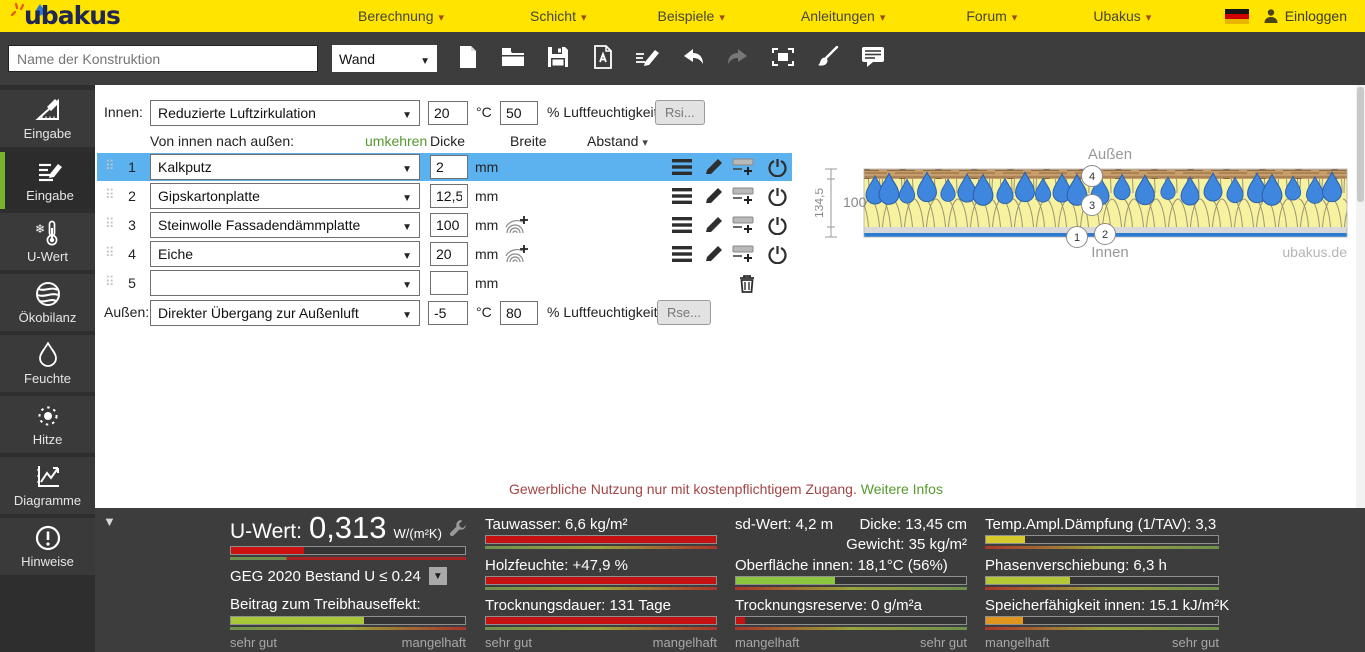 The image size is (1365, 652). What do you see at coordinates (285, 254) in the screenshot?
I see `material-select: Eiche` at bounding box center [285, 254].